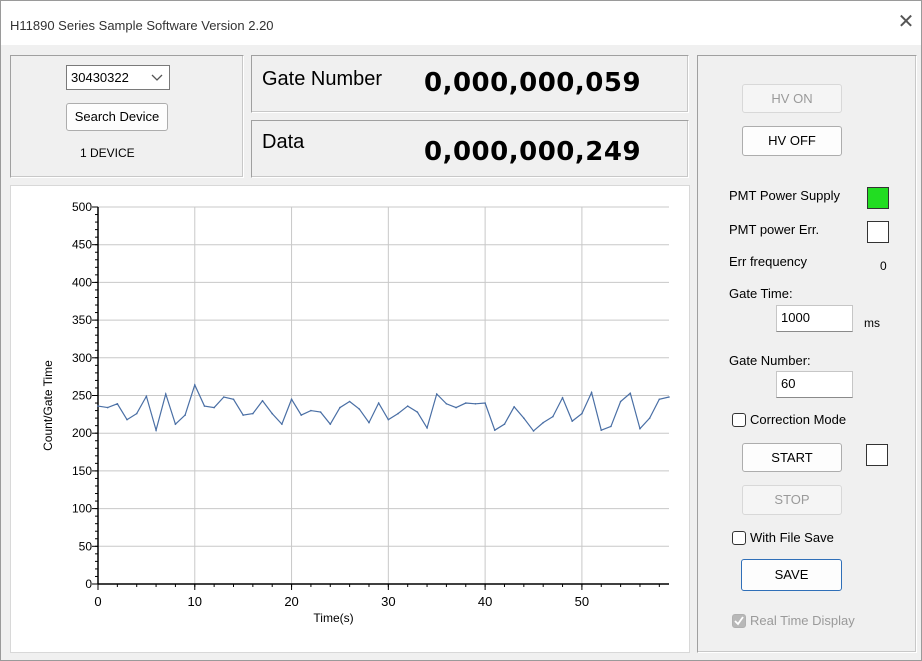 This screenshot has height=661, width=922. I want to click on x-tick-label: 40, so click(485, 601).